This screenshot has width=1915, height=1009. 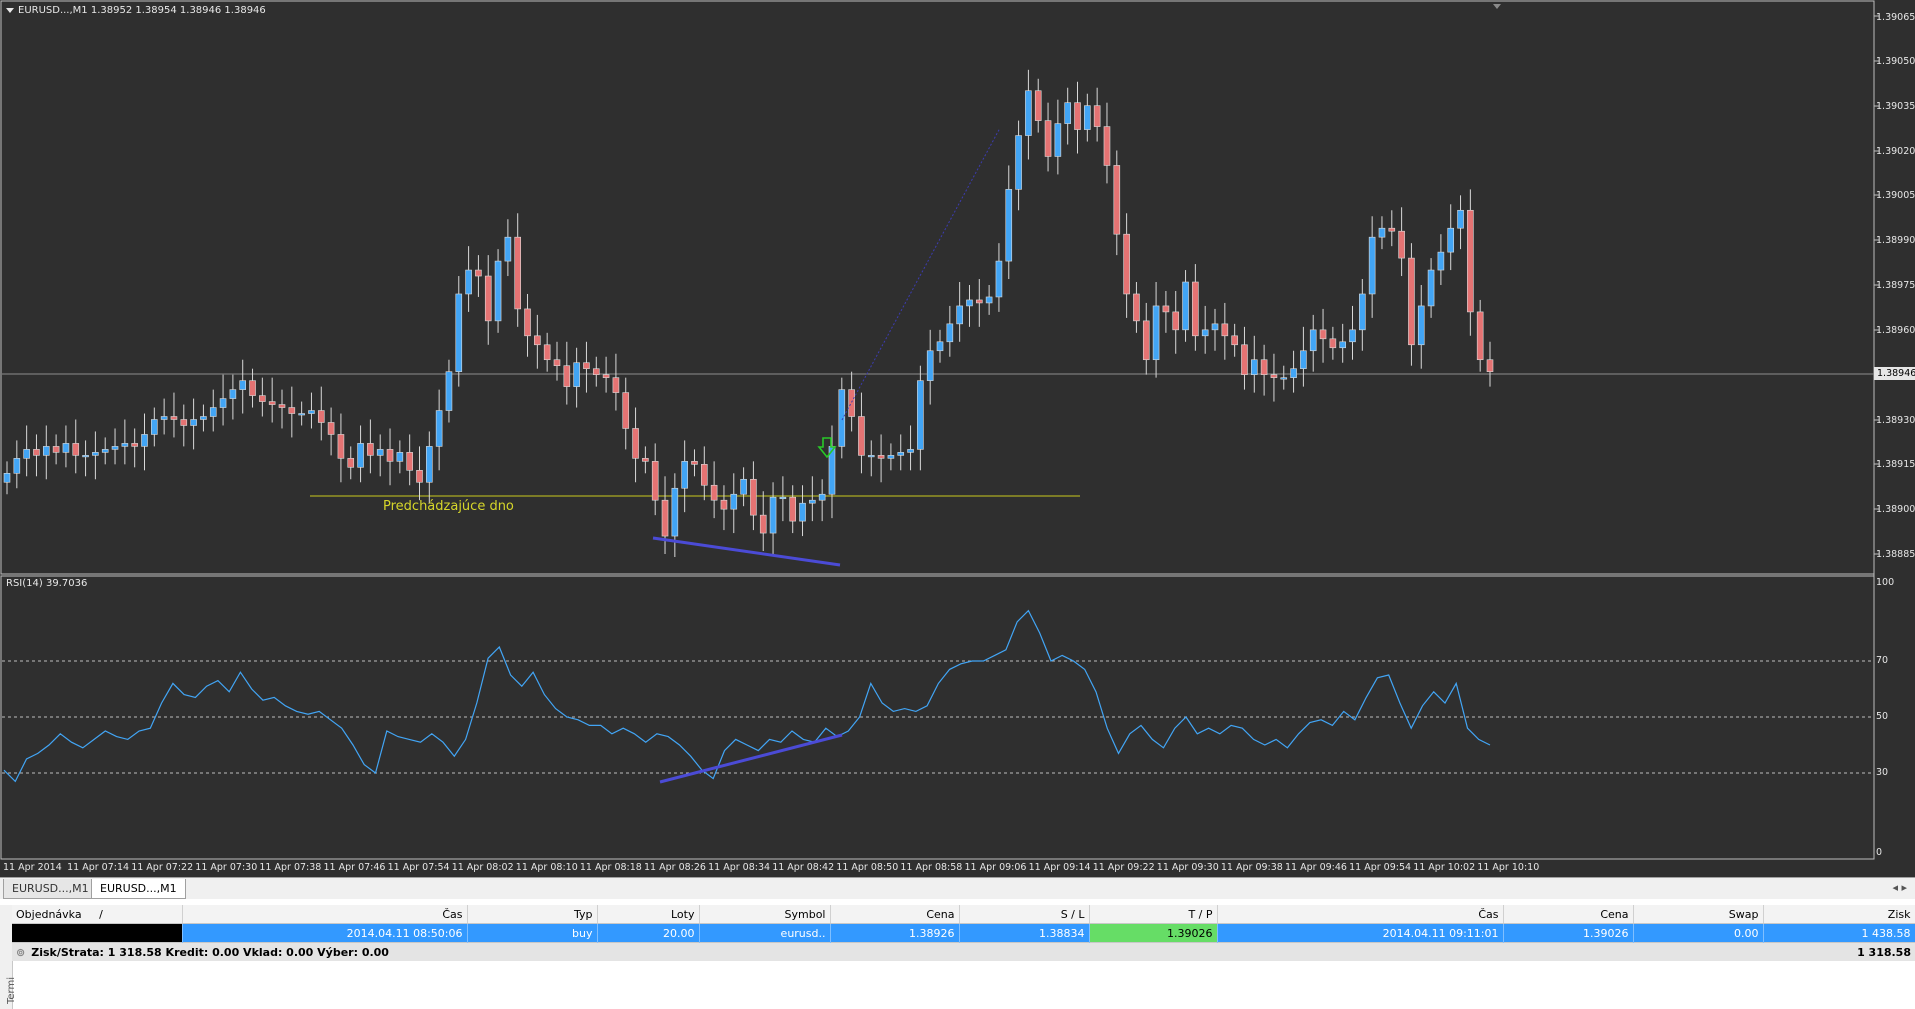 I want to click on tab-eurusd-m1-second: EURUSD...,M1, so click(x=138, y=889).